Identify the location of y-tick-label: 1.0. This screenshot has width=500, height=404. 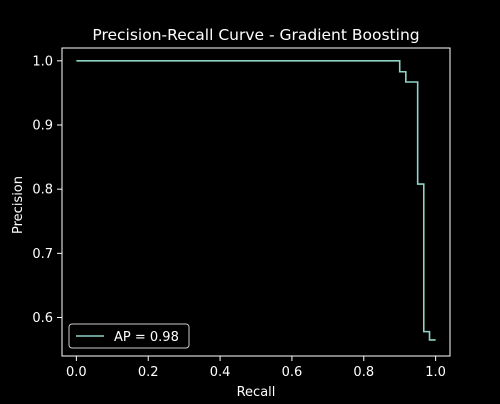
(42, 61).